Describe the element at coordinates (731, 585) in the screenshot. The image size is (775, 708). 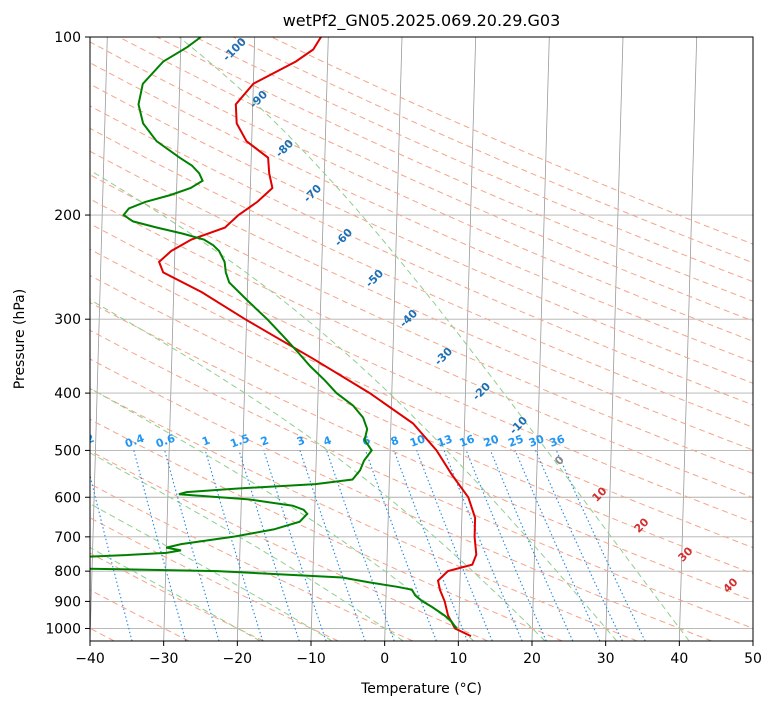
I see `dry-adiabat-label: 40` at that location.